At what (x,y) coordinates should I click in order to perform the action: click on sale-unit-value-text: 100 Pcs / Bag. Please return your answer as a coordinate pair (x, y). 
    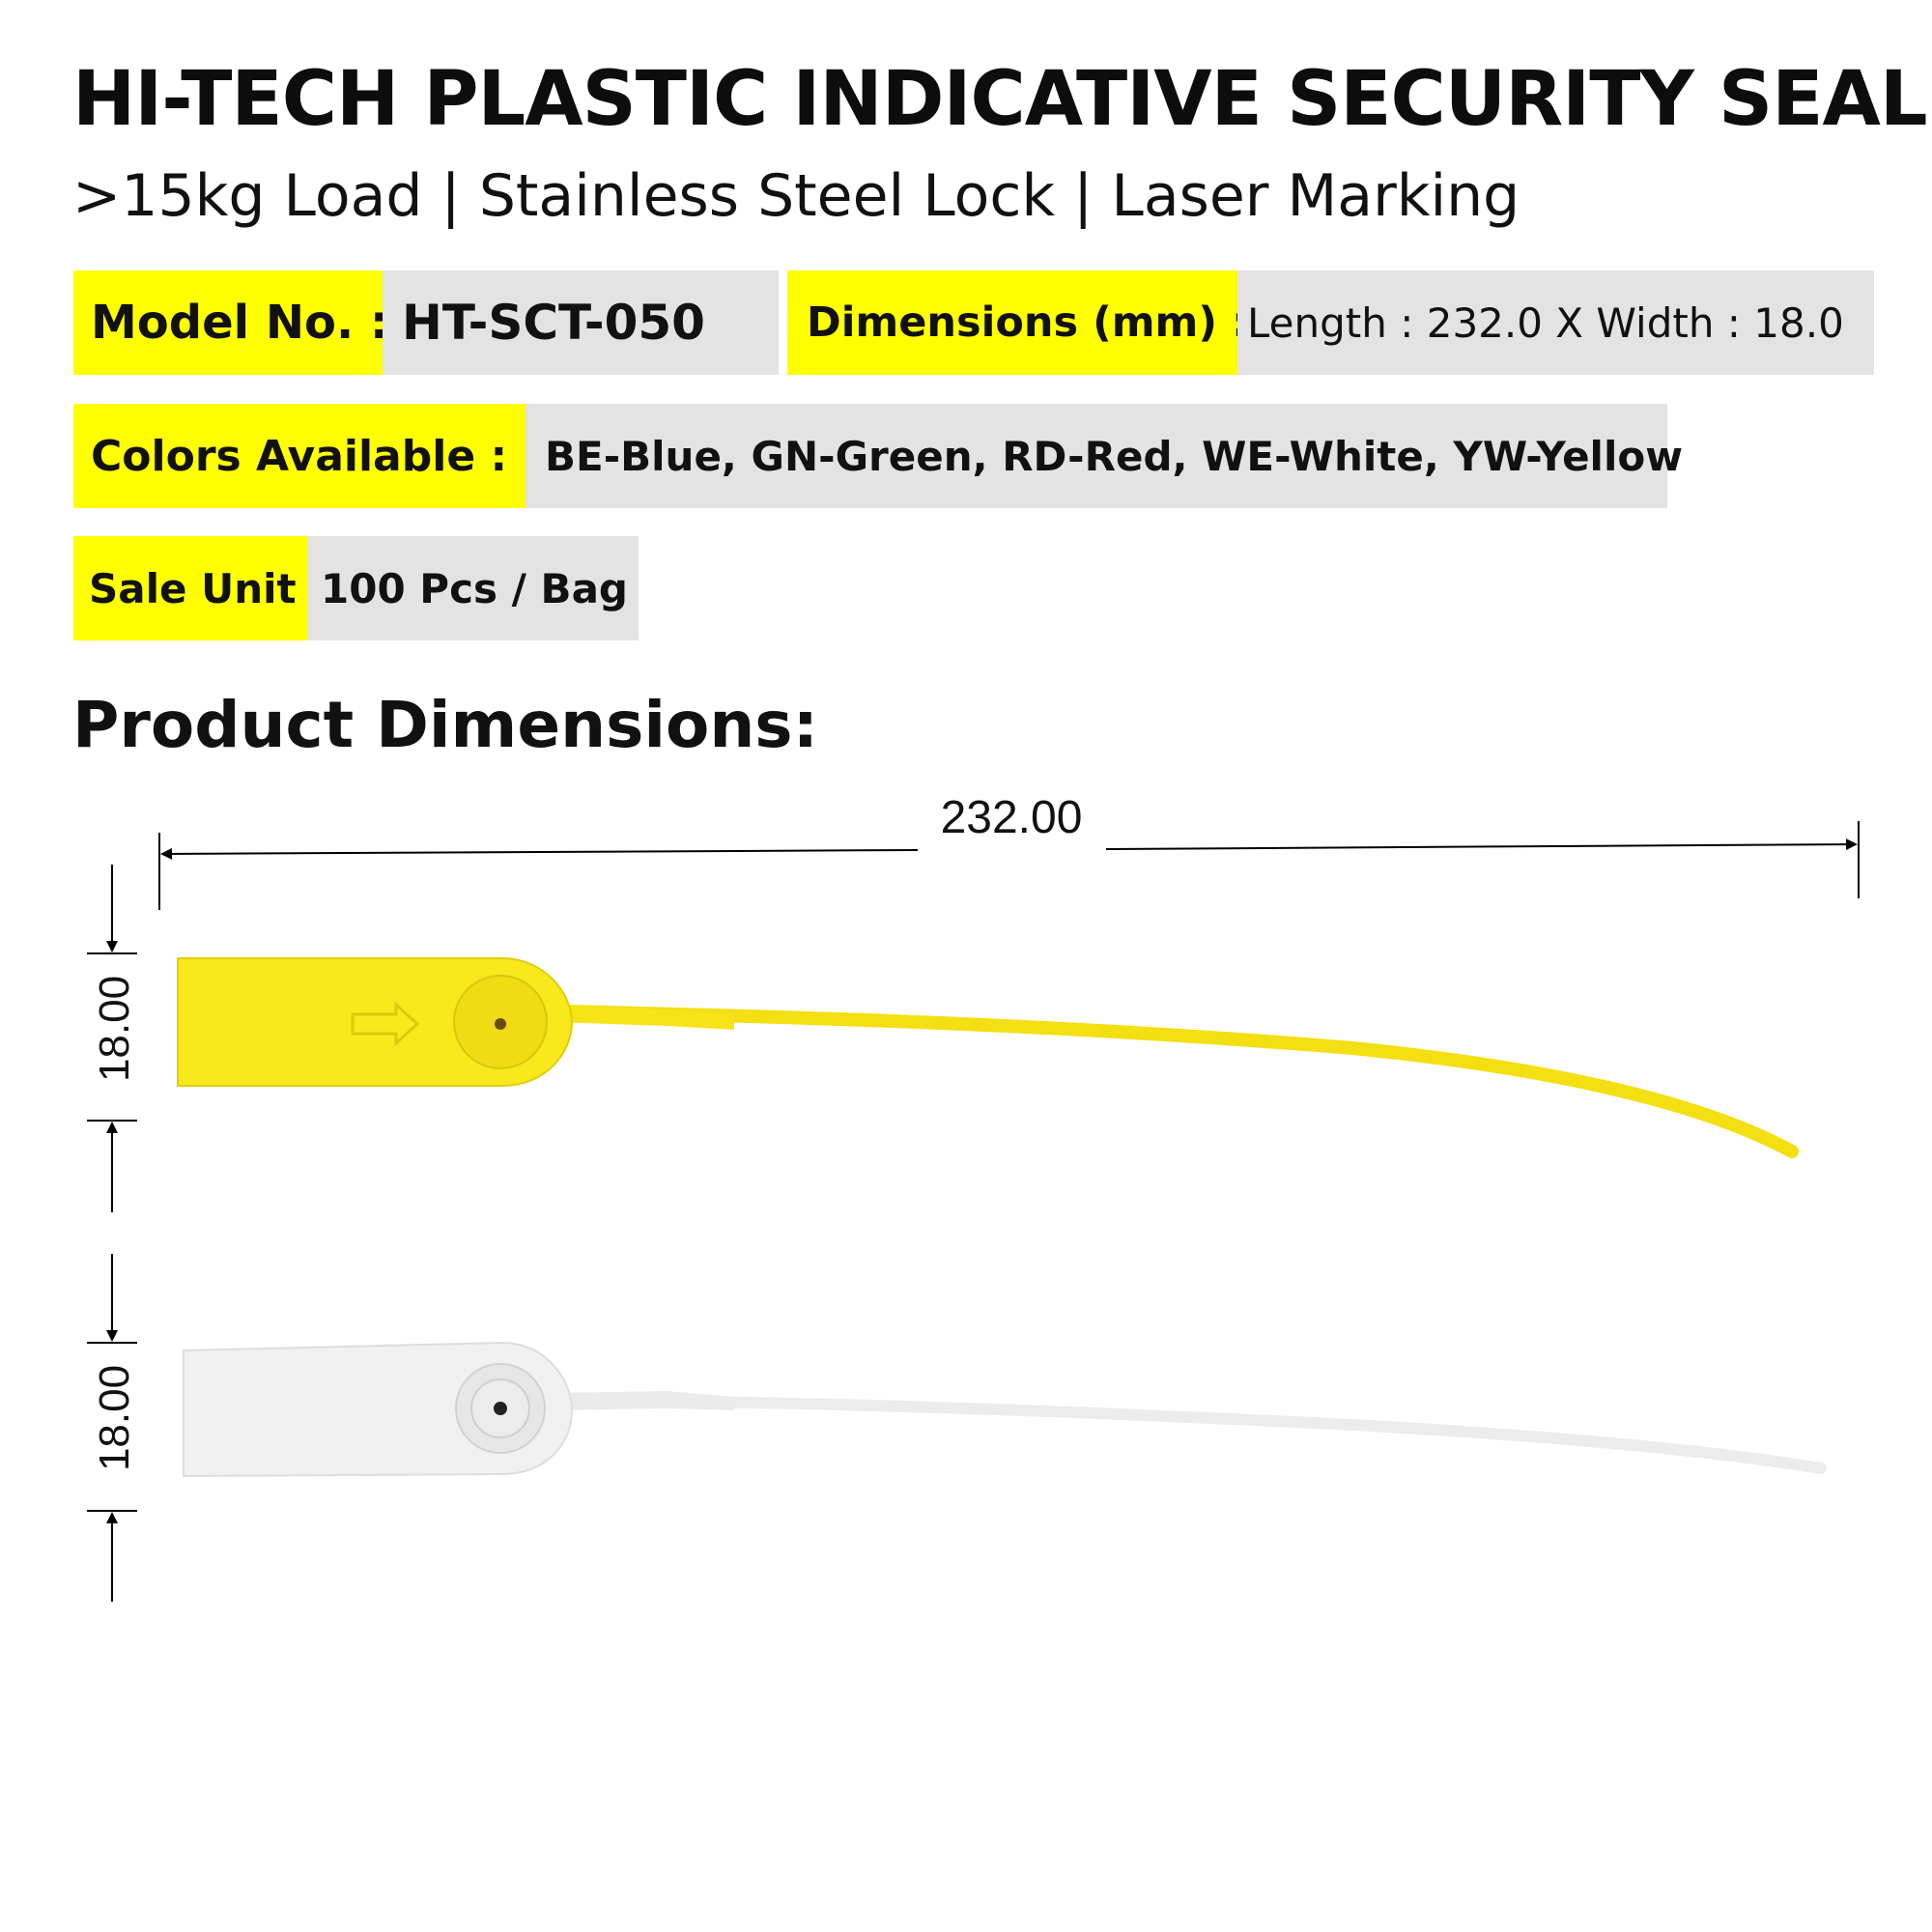
    Looking at the image, I should click on (474, 588).